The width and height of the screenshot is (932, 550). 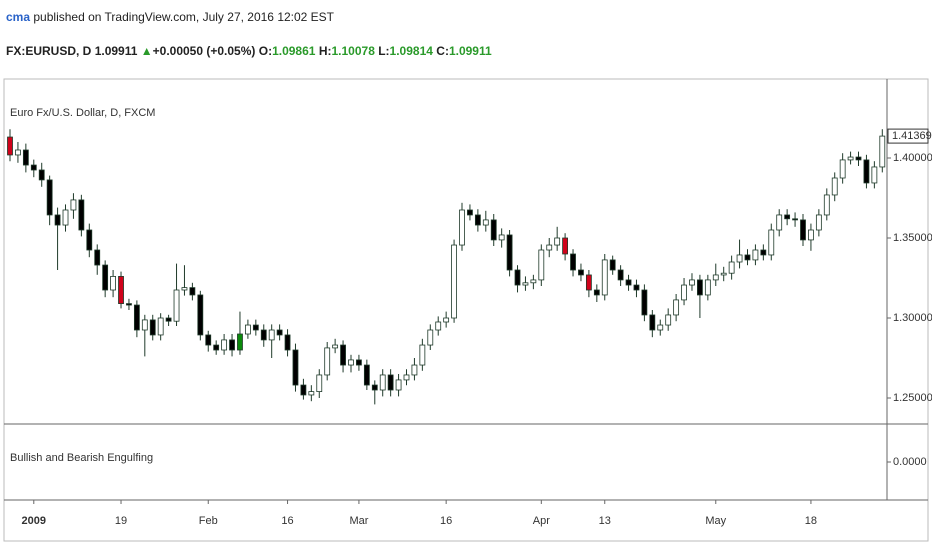 What do you see at coordinates (912, 158) in the screenshot?
I see `y-tick-label: 1.40000` at bounding box center [912, 158].